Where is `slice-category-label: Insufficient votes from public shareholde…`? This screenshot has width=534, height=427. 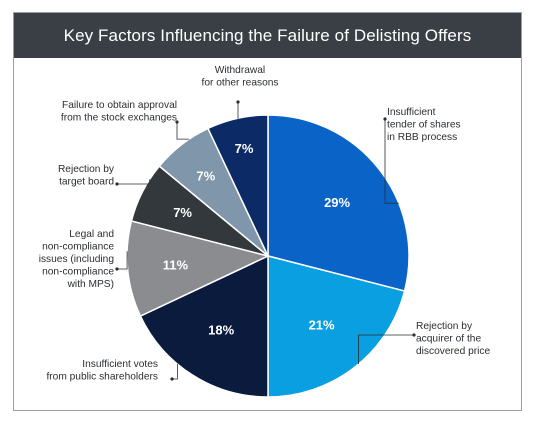
slice-category-label: Insufficient votes from public shareholde… is located at coordinates (102, 371).